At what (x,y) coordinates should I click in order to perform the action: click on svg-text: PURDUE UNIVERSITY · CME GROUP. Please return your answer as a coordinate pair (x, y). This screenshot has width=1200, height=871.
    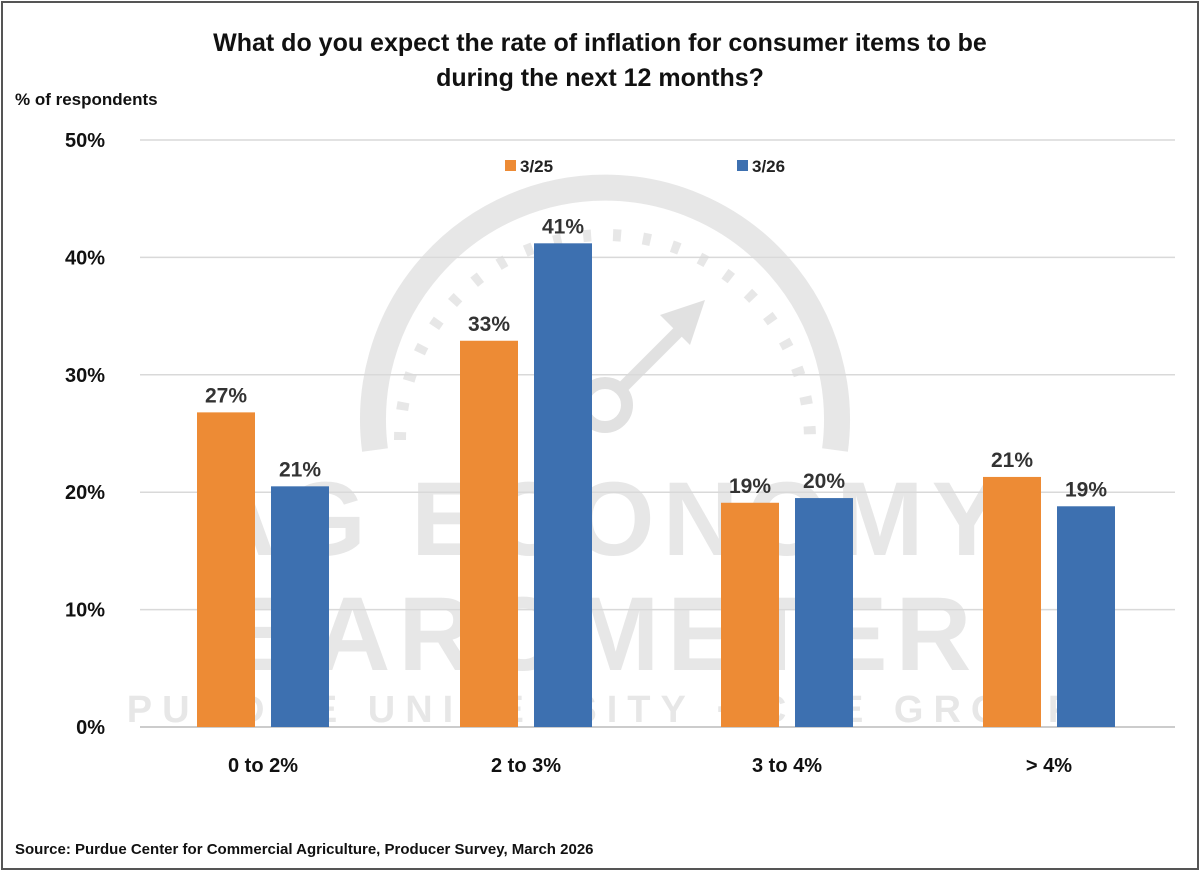
    Looking at the image, I should click on (605, 710).